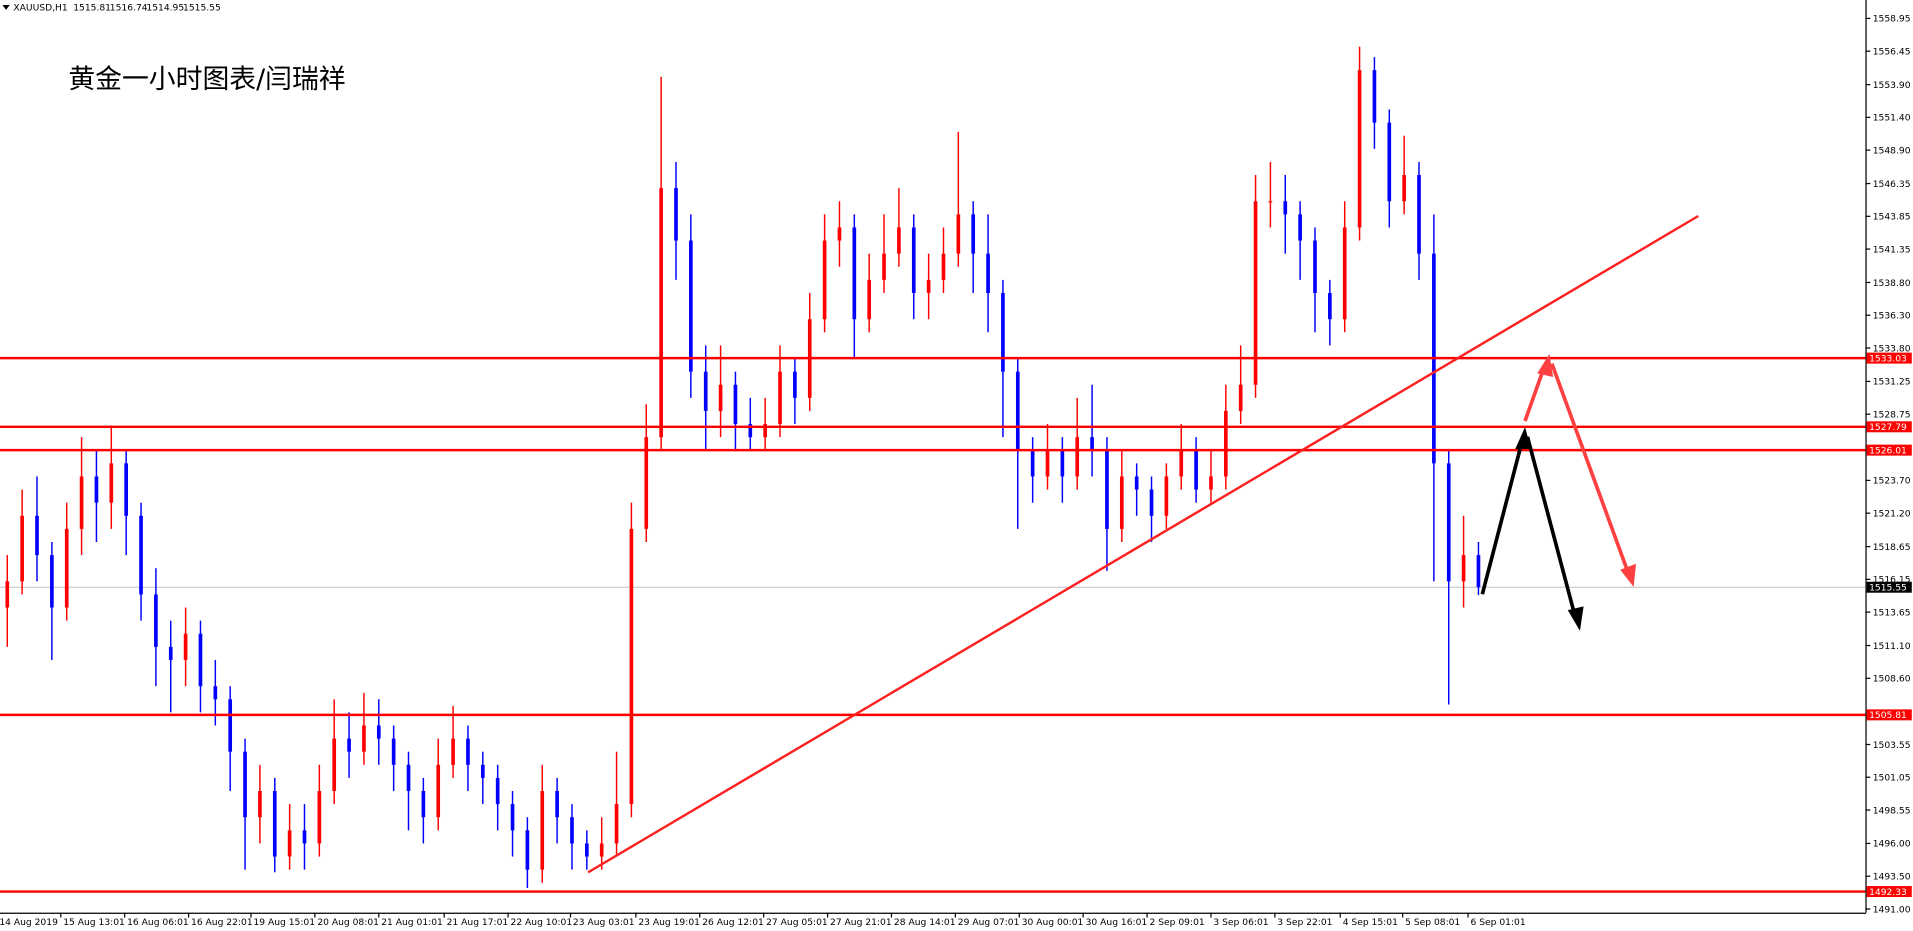 This screenshot has height=931, width=1913. Describe the element at coordinates (348, 923) in the screenshot. I see `x-tick-label: 20 Aug 08:01` at that location.